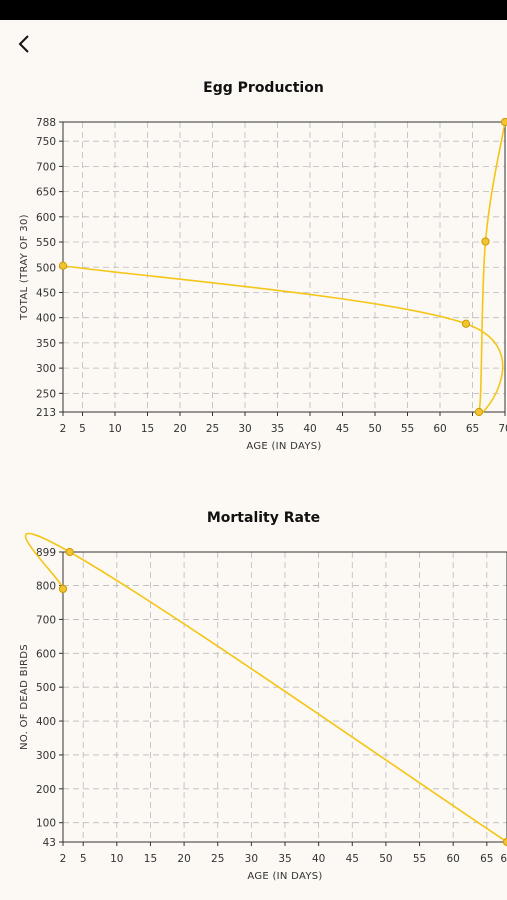 Image resolution: width=507 pixels, height=900 pixels. What do you see at coordinates (24, 697) in the screenshot?
I see `y-axis-title: NO. OF DEAD BIRDS` at bounding box center [24, 697].